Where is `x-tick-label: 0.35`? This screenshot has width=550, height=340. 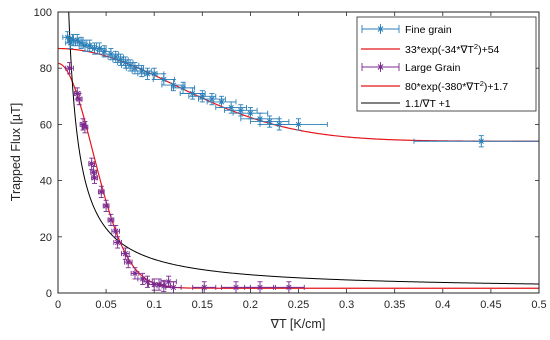
x-tick-label: 0.35 is located at coordinates (394, 305).